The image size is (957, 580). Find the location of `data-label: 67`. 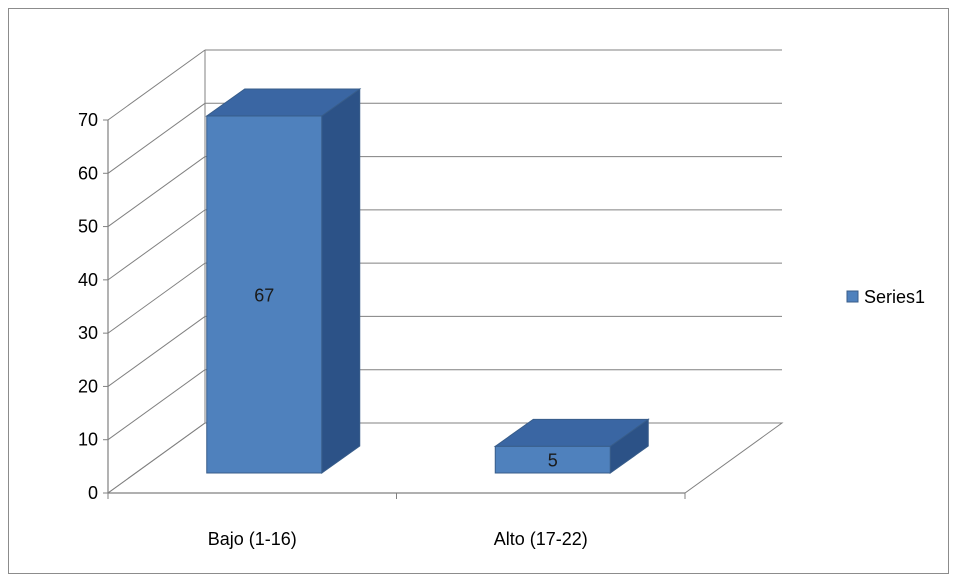

data-label: 67 is located at coordinates (264, 295).